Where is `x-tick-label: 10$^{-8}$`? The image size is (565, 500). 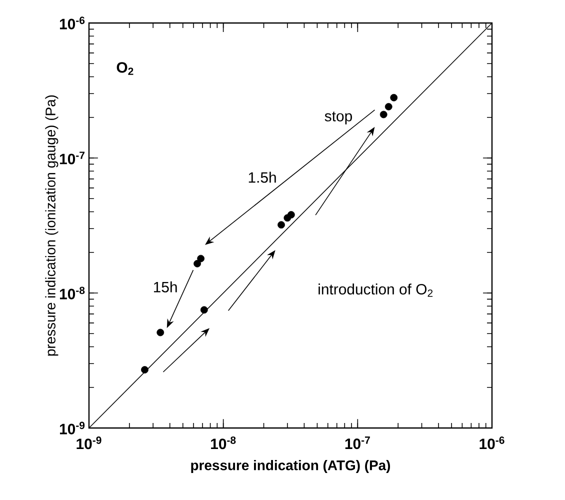 x-tick-label: 10$^{-8}$ is located at coordinates (223, 443).